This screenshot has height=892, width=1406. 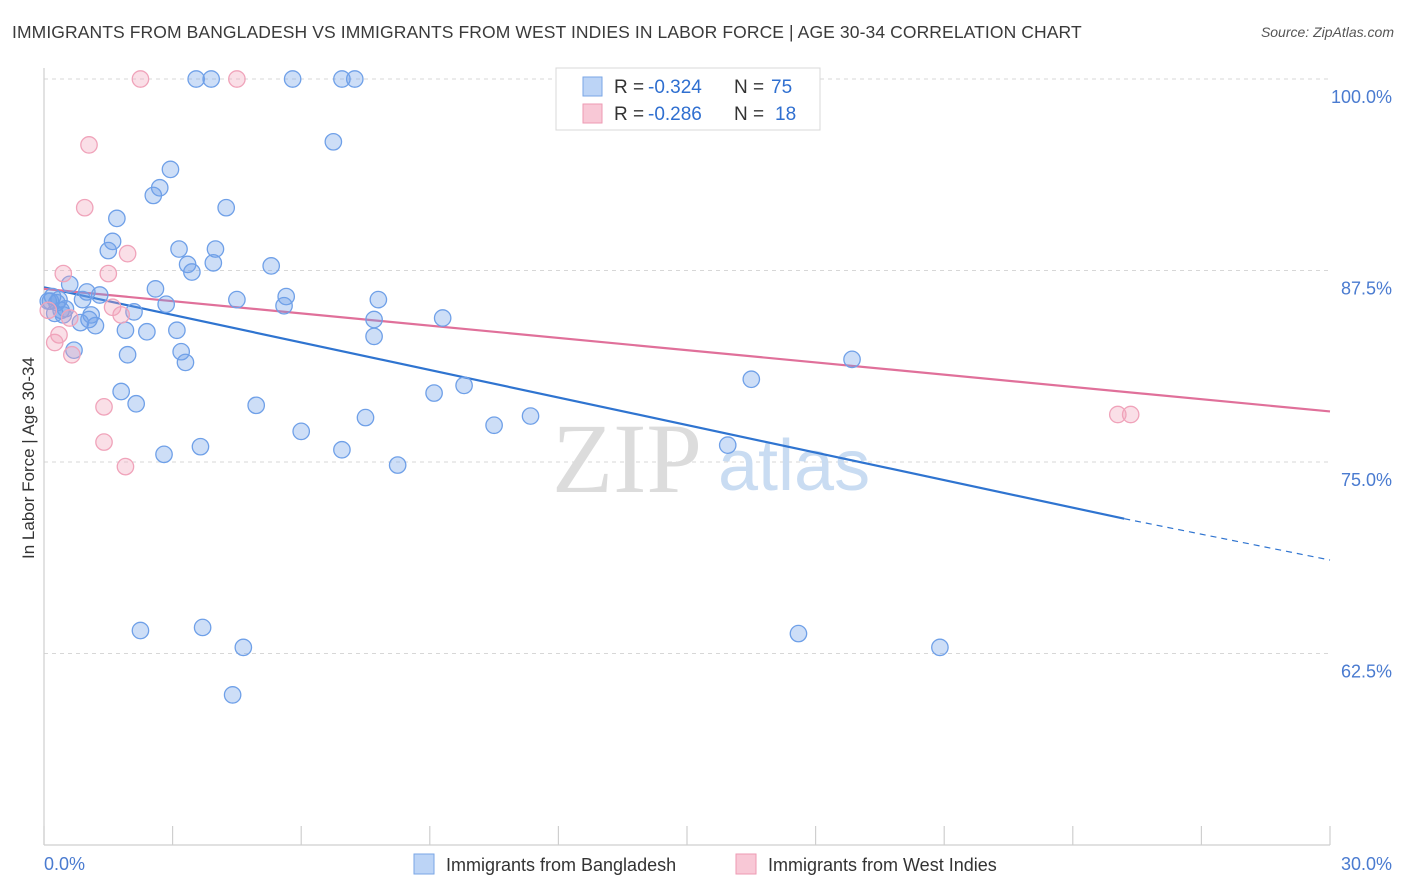 What do you see at coordinates (1361, 97) in the screenshot?
I see `y-tick-label-3: 100.0%` at bounding box center [1361, 97].